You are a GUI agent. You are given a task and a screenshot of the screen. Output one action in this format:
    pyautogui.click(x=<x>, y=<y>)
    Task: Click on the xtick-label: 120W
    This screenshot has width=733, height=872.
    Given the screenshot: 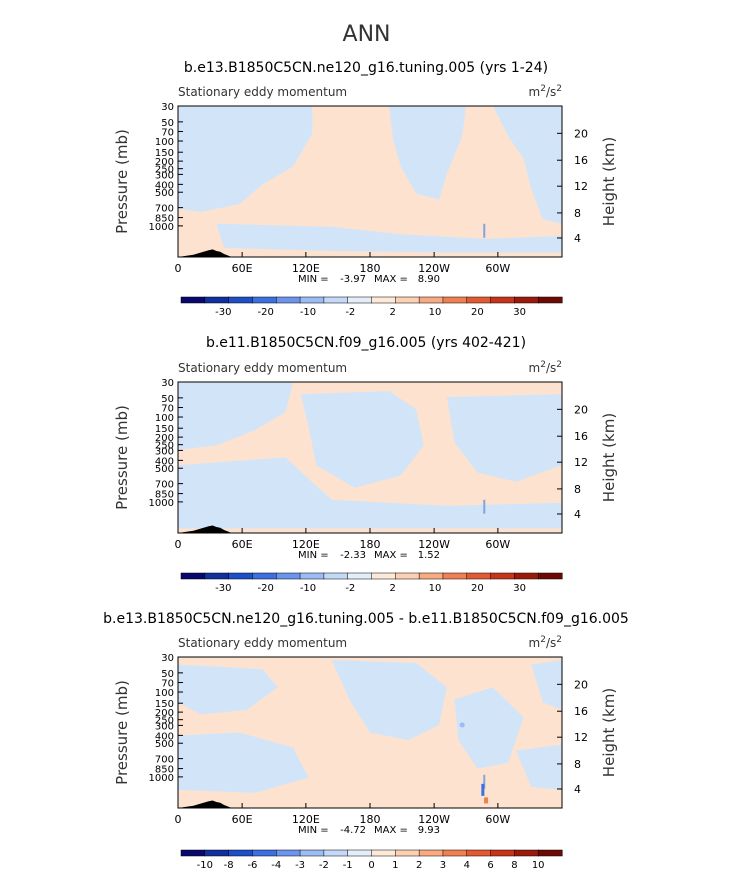 What is the action you would take?
    pyautogui.click(x=434, y=544)
    